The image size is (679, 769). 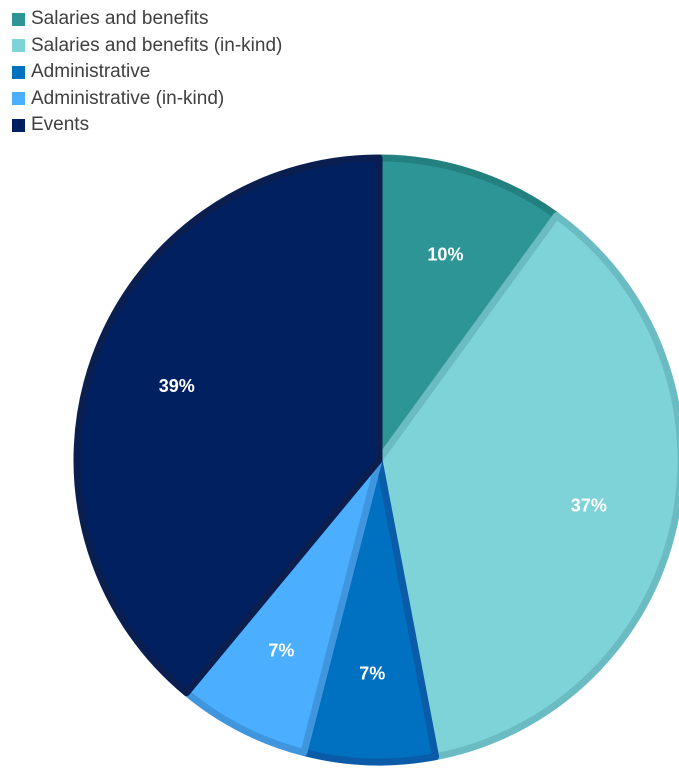 I want to click on legend-item-events: Events, so click(x=147, y=125).